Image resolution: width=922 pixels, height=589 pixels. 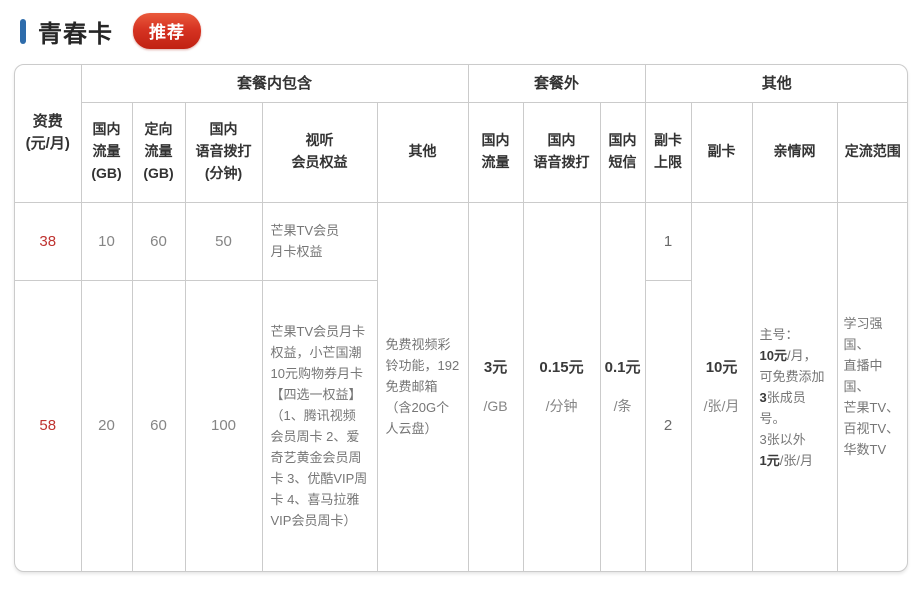 What do you see at coordinates (794, 386) in the screenshot?
I see `family-net-value: 主号： 10元/月， 可免费添加 3张成员号。 3张以外 1元/张/月` at bounding box center [794, 386].